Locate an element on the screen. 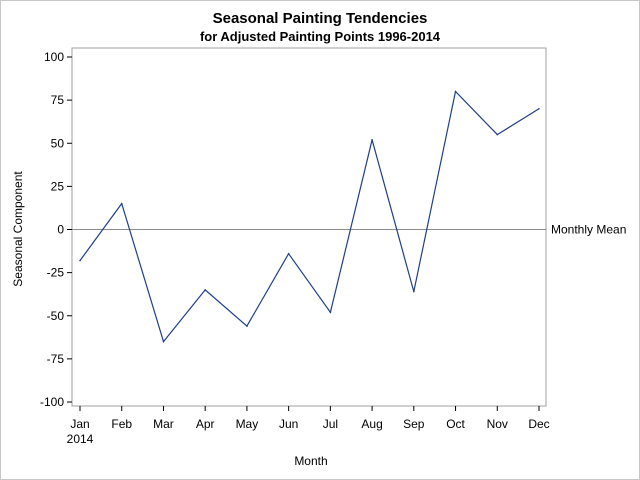 The height and width of the screenshot is (480, 640). x-tick-label: Nov is located at coordinates (497, 424).